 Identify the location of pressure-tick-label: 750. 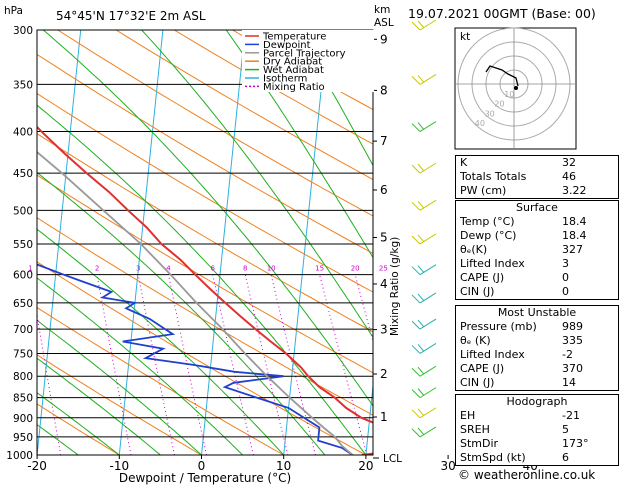
(23, 354).